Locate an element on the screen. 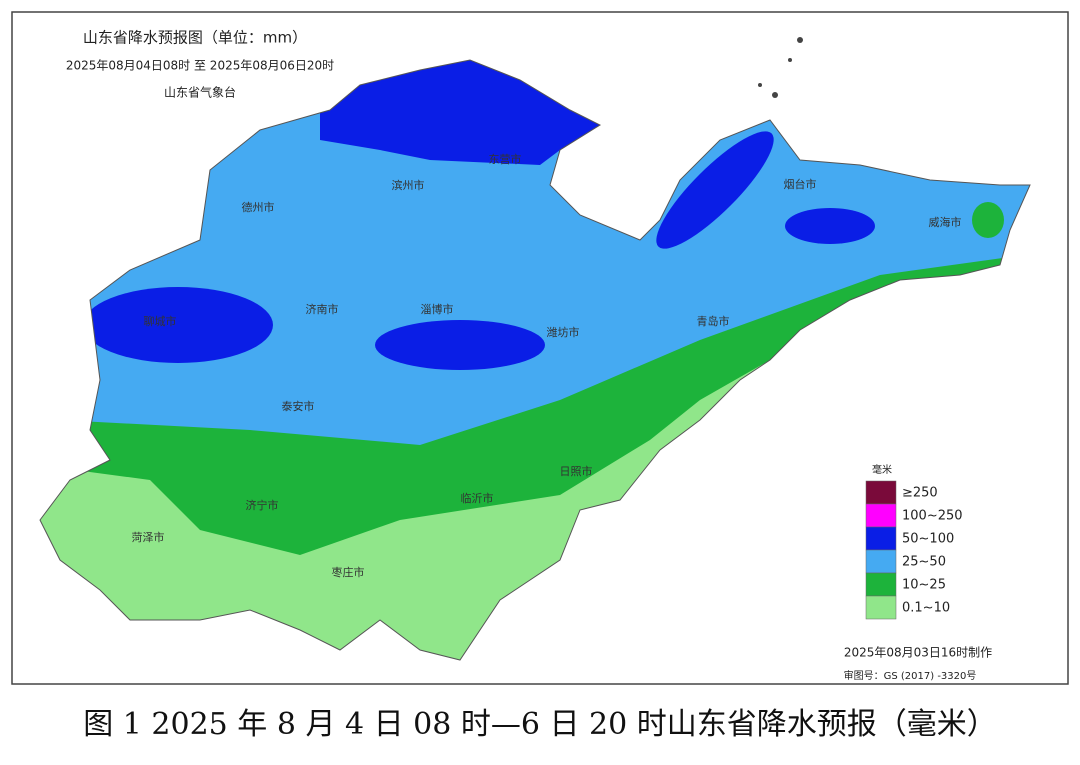 The image size is (1080, 765). city-label: 枣庄市 is located at coordinates (348, 572).